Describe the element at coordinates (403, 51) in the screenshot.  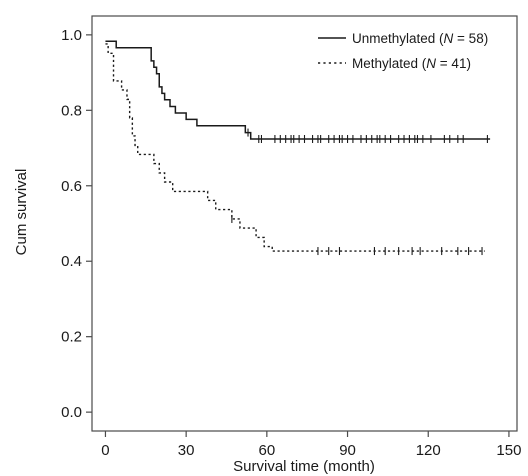
I see `legend: Unmethylated (N = 58)Methylated (N = 41)` at that location.